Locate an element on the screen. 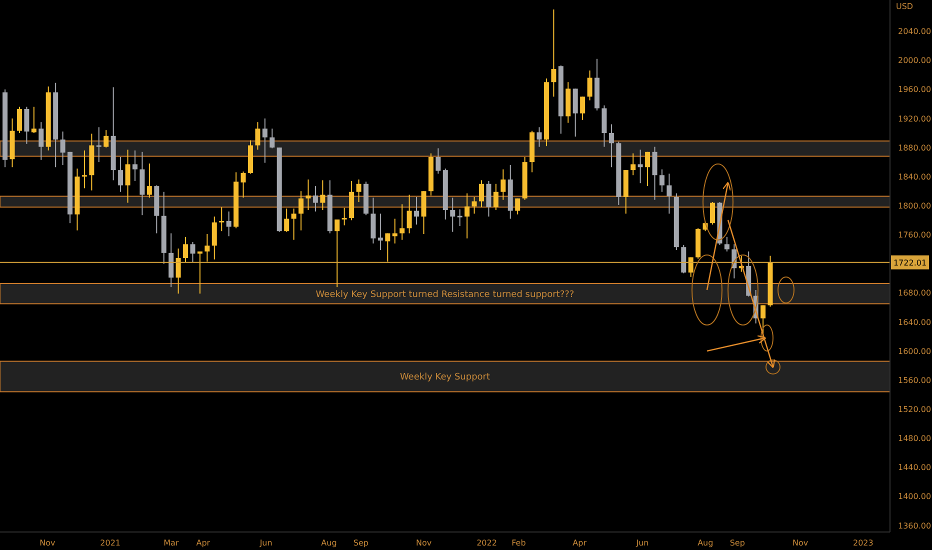 The image size is (932, 550). y-tick-label: 1640.00 is located at coordinates (915, 322).